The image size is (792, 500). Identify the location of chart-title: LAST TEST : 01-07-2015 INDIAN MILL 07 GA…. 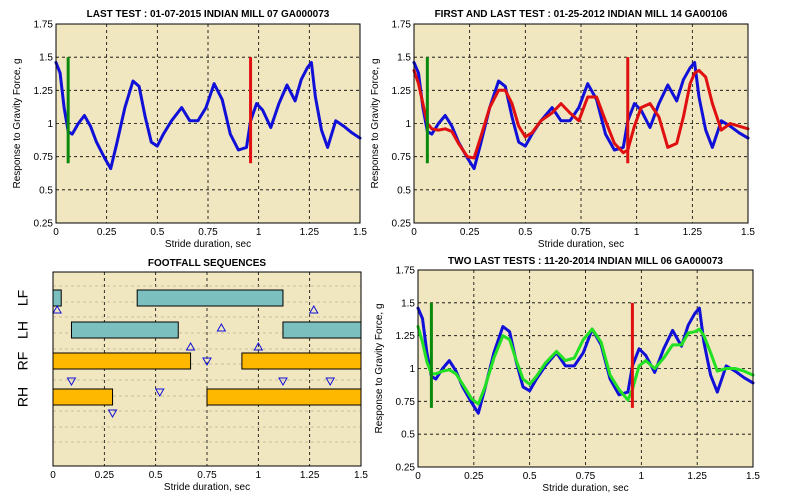
(208, 14).